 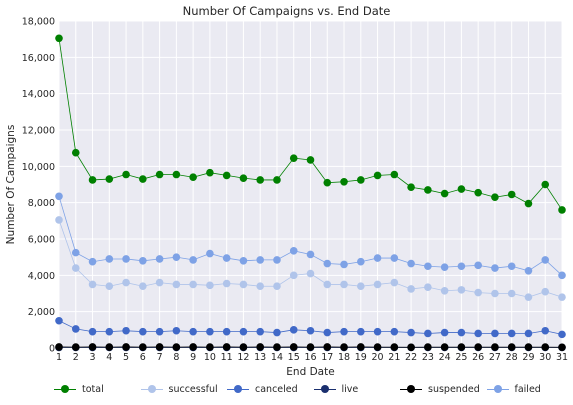 What do you see at coordinates (394, 357) in the screenshot?
I see `x-tick-label: 21` at bounding box center [394, 357].